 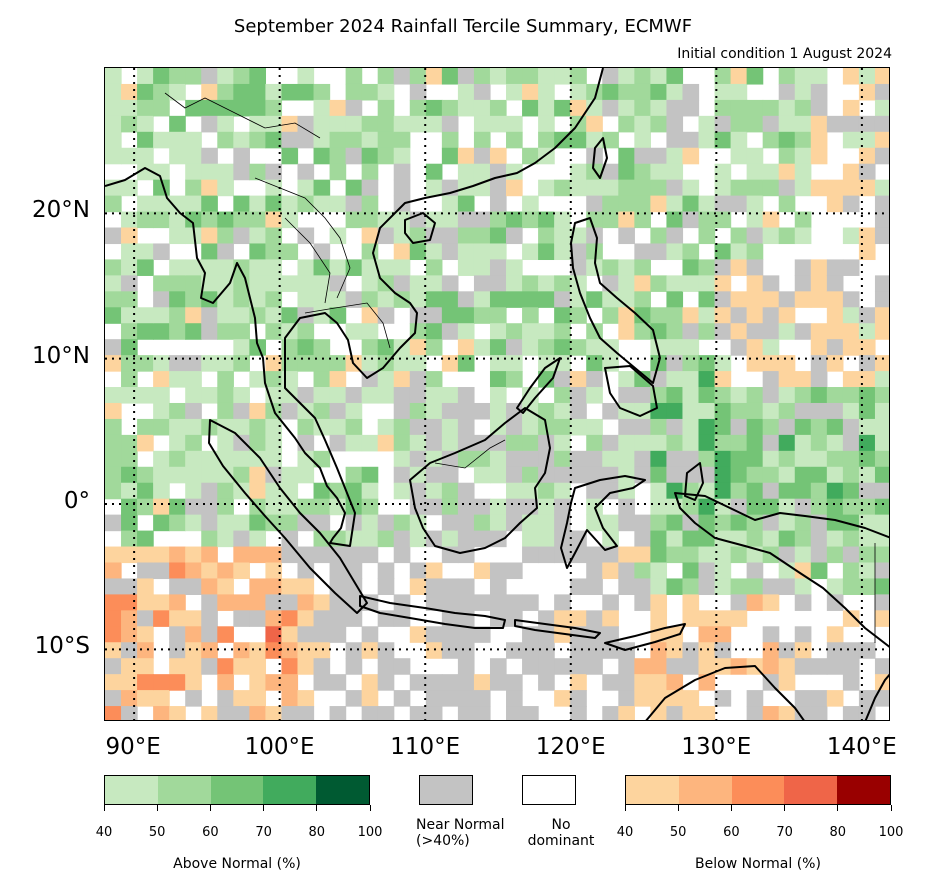 I want to click on coastline-philippines, so click(x=615, y=300).